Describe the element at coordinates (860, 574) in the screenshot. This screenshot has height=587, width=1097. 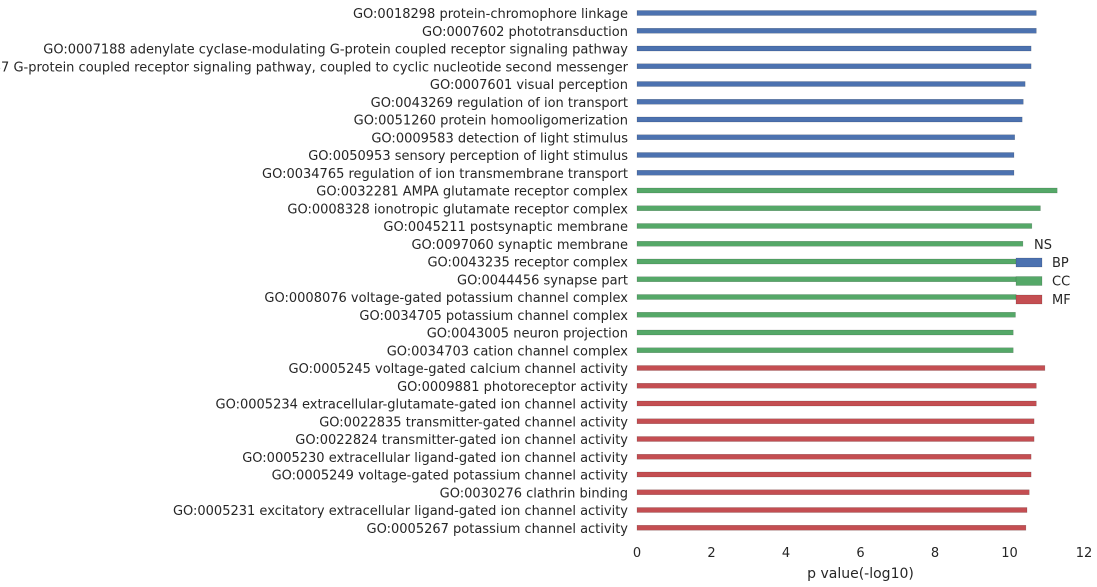
I see `x-axis-title: p value(-log10)` at that location.